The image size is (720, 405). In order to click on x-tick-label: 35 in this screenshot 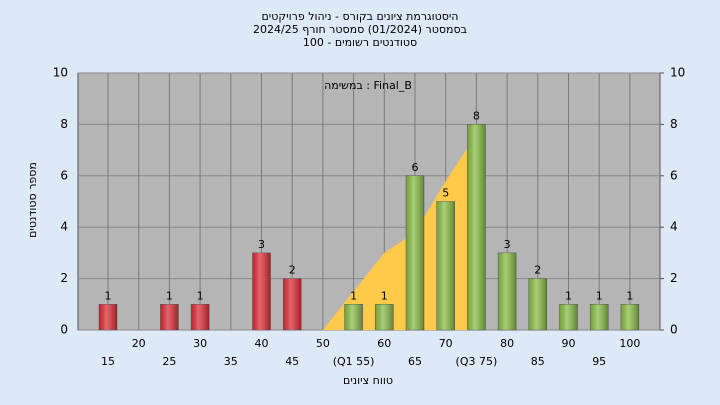, I will do `click(231, 361)`.